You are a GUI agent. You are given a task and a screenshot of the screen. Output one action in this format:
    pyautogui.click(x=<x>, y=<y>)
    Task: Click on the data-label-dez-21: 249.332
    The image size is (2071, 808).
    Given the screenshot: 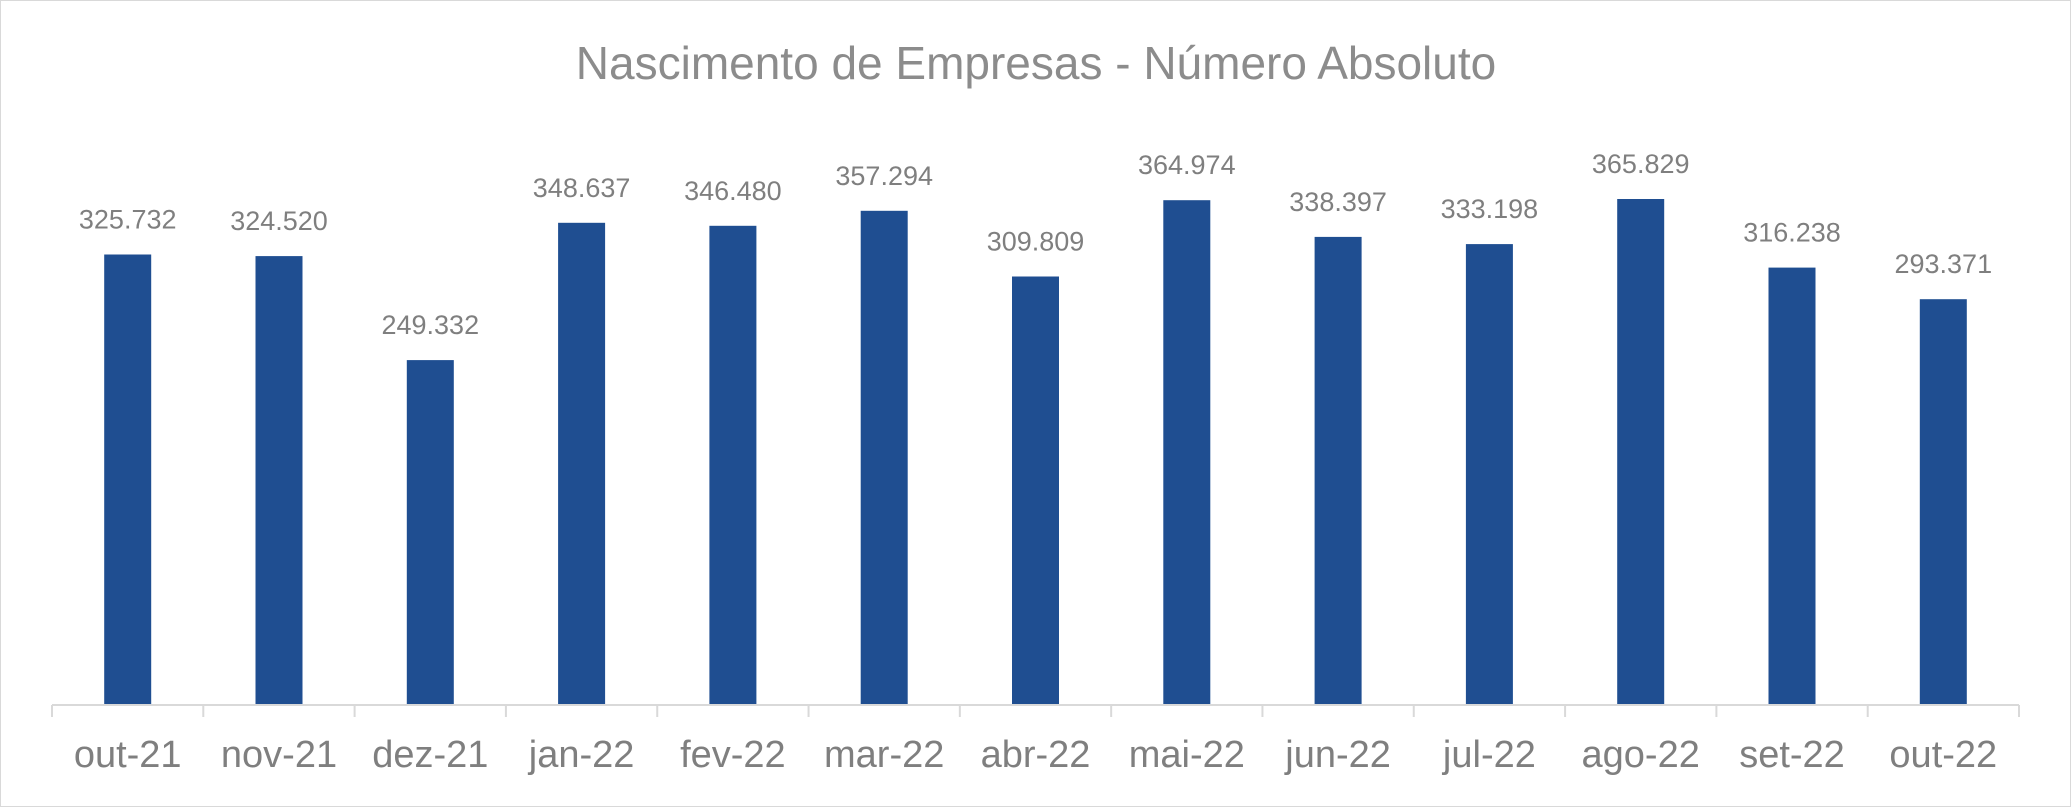 What is the action you would take?
    pyautogui.click(x=430, y=325)
    